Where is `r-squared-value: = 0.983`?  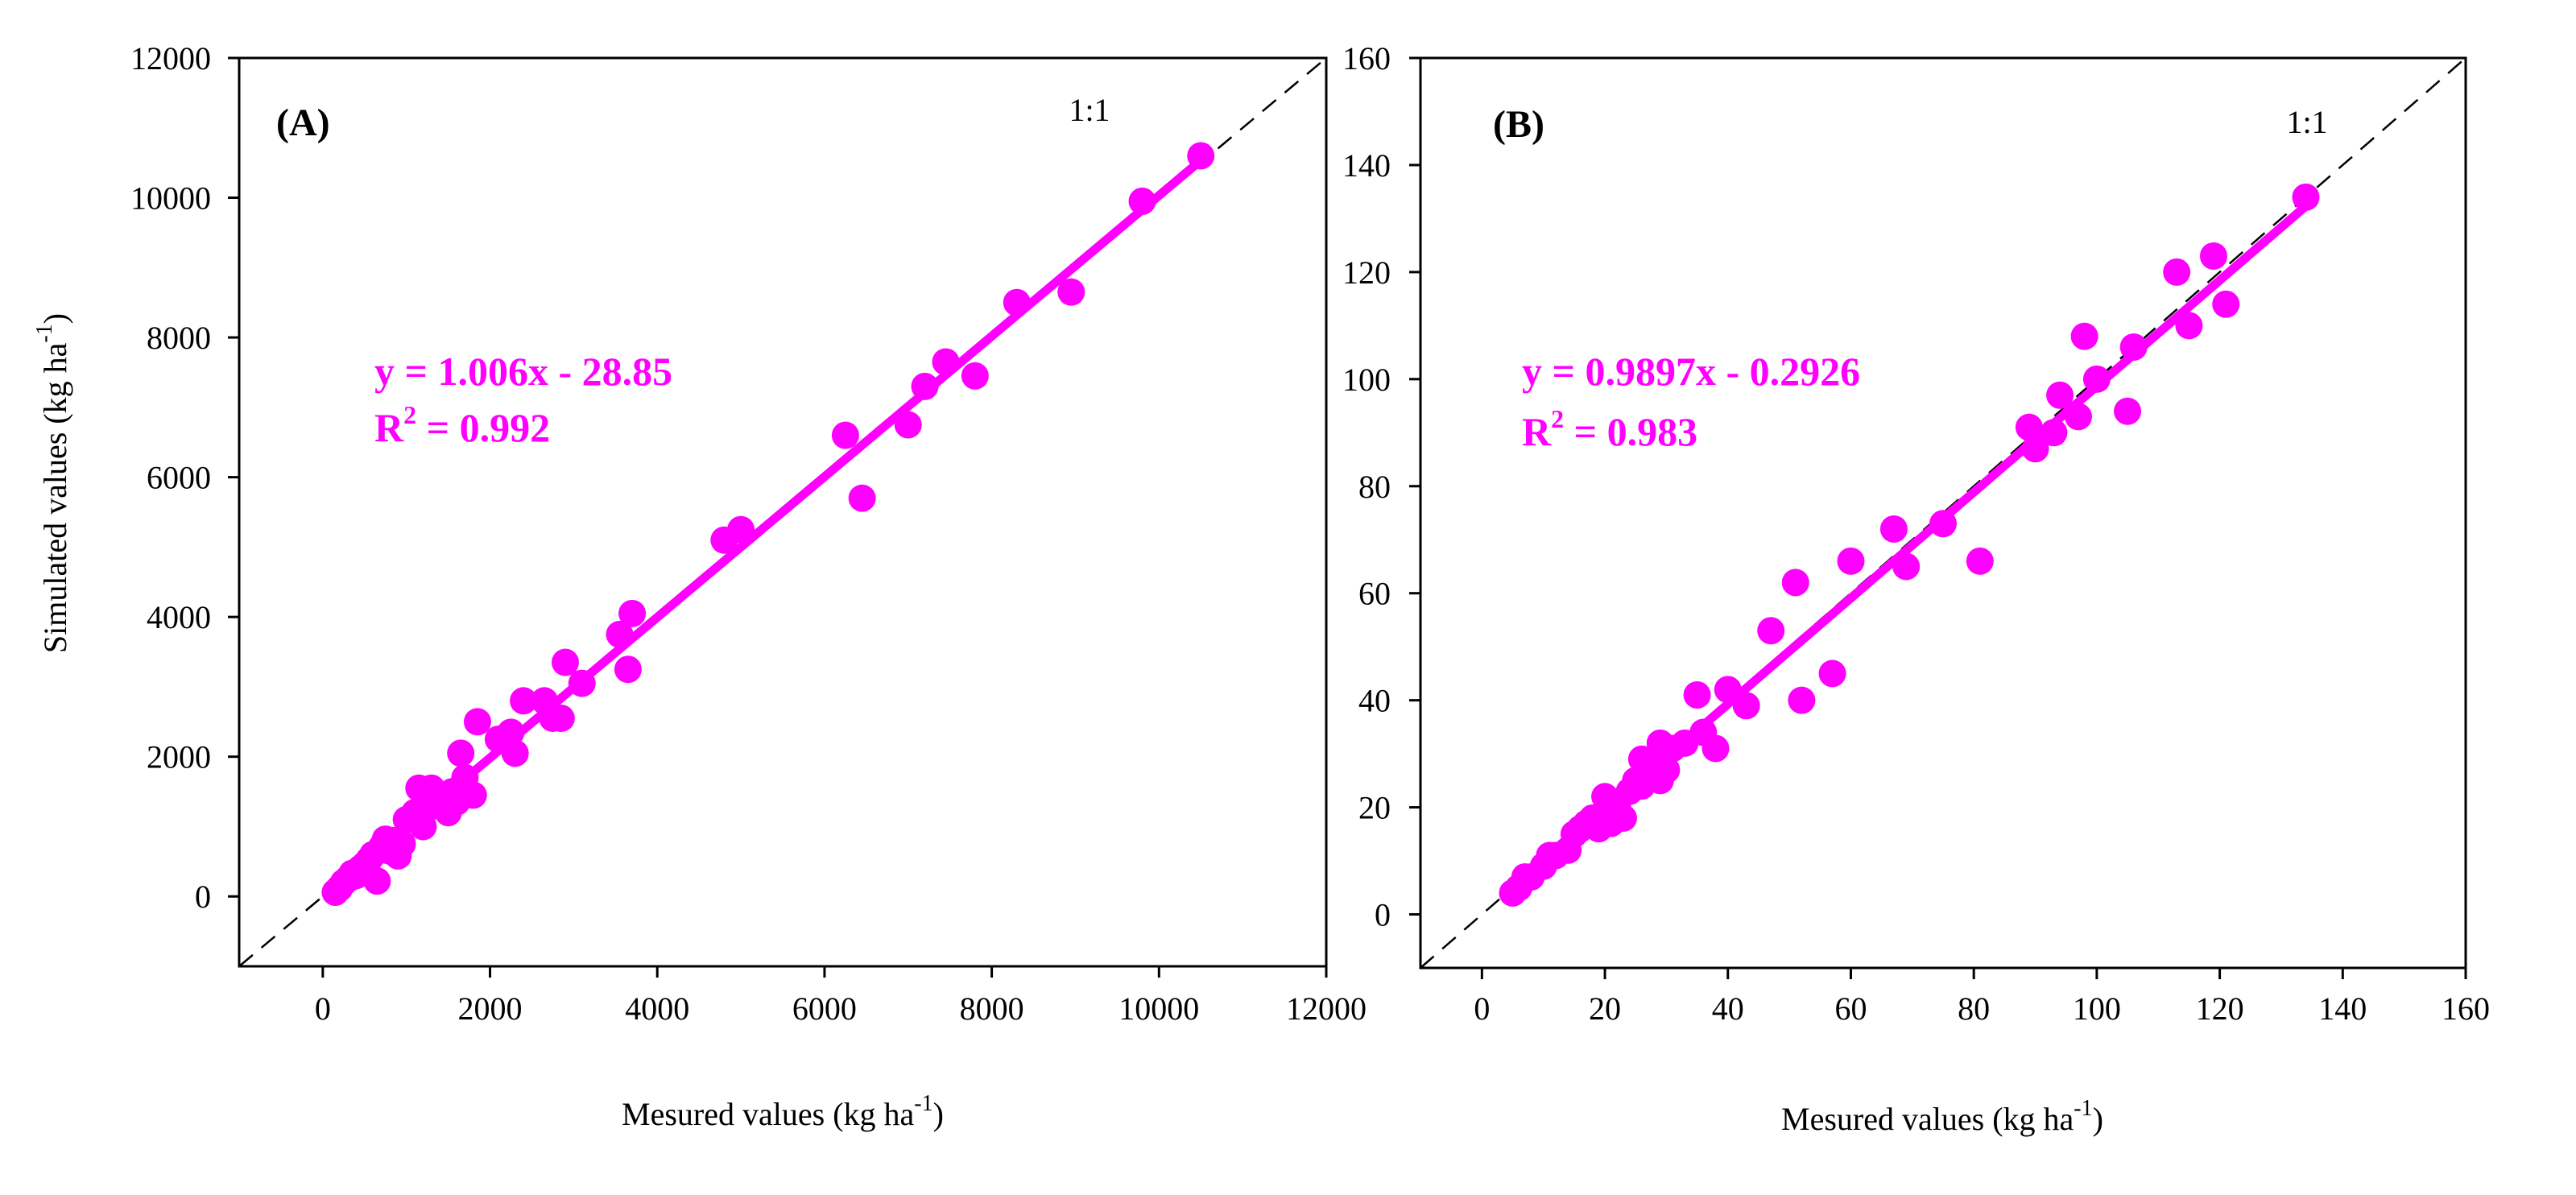 r-squared-value: = 0.983 is located at coordinates (1631, 431).